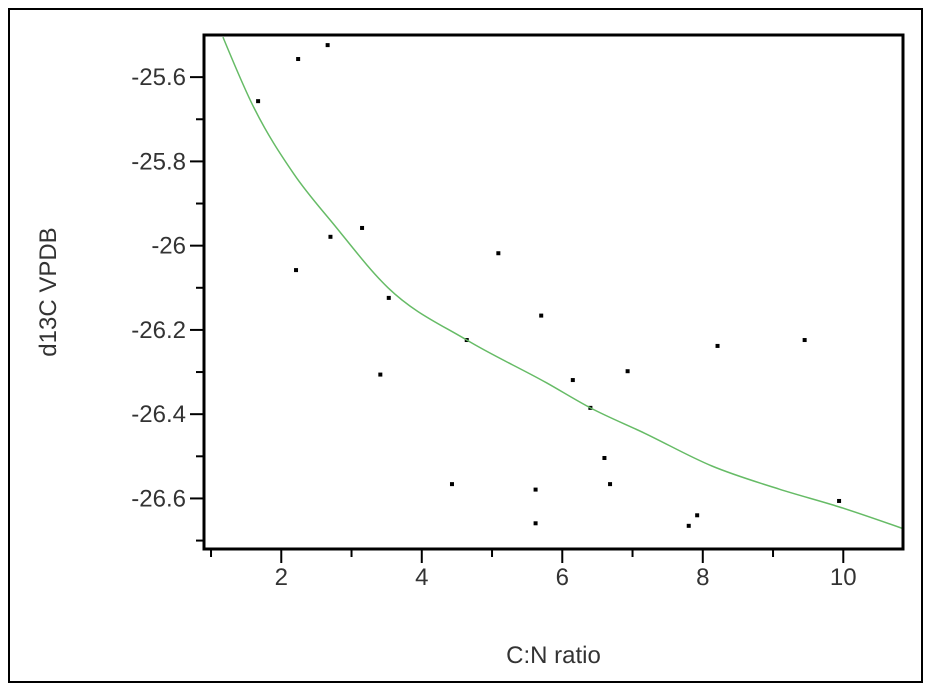 Image resolution: width=931 pixels, height=691 pixels. Describe the element at coordinates (158, 414) in the screenshot. I see `y-tick-label: -26.4` at that location.